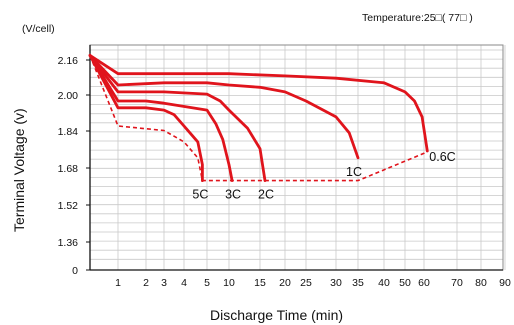 This screenshot has height=325, width=514. I want to click on curve-label-3C: 3C, so click(233, 195).